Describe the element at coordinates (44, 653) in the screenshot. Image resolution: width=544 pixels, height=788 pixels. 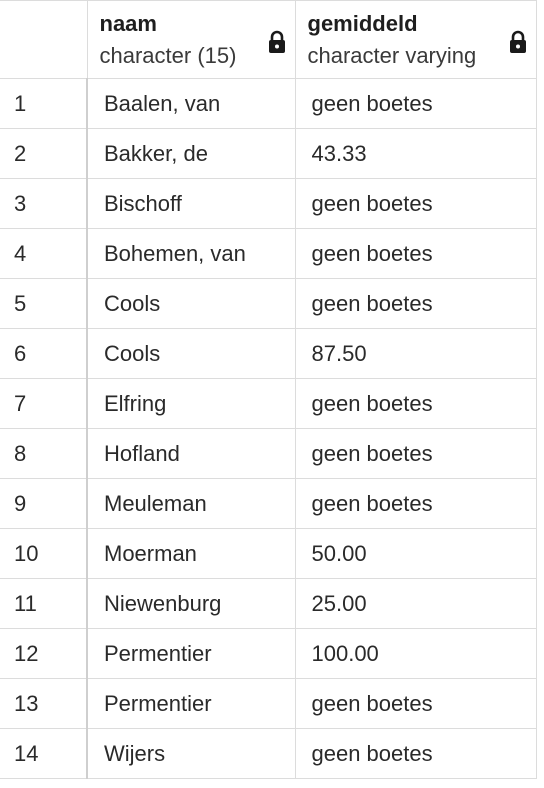
I see `row-index: 12` at that location.